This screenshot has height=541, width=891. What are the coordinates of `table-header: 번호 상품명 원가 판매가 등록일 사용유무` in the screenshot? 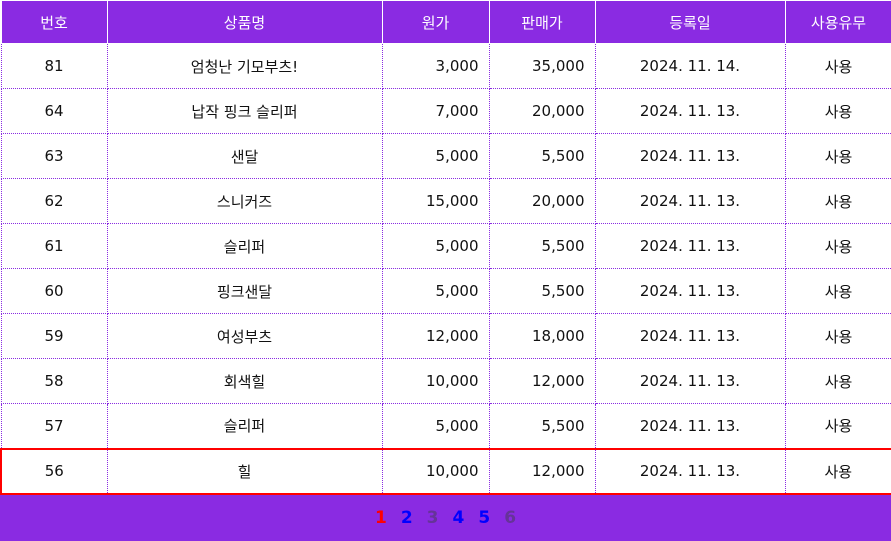 It's located at (445, 22).